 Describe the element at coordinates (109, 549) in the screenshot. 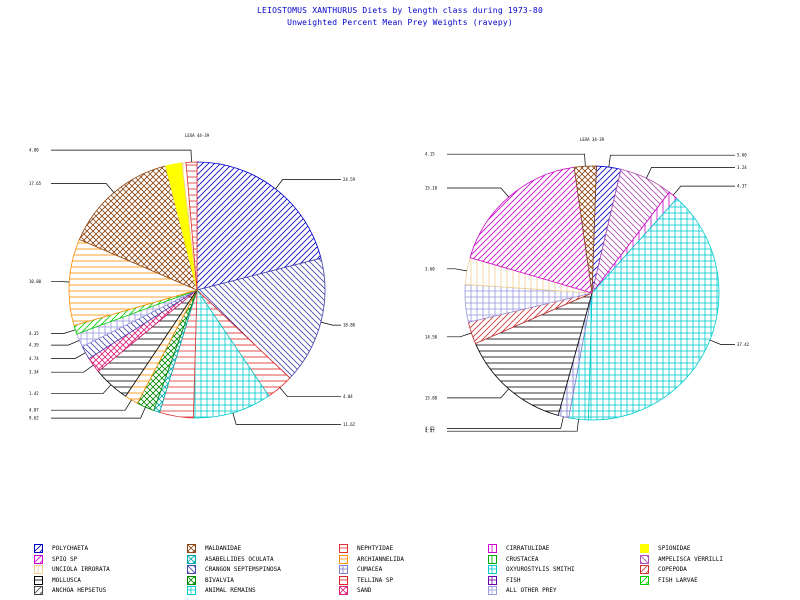

I see `legend-item-polychaeta: POLYCHAETA` at that location.